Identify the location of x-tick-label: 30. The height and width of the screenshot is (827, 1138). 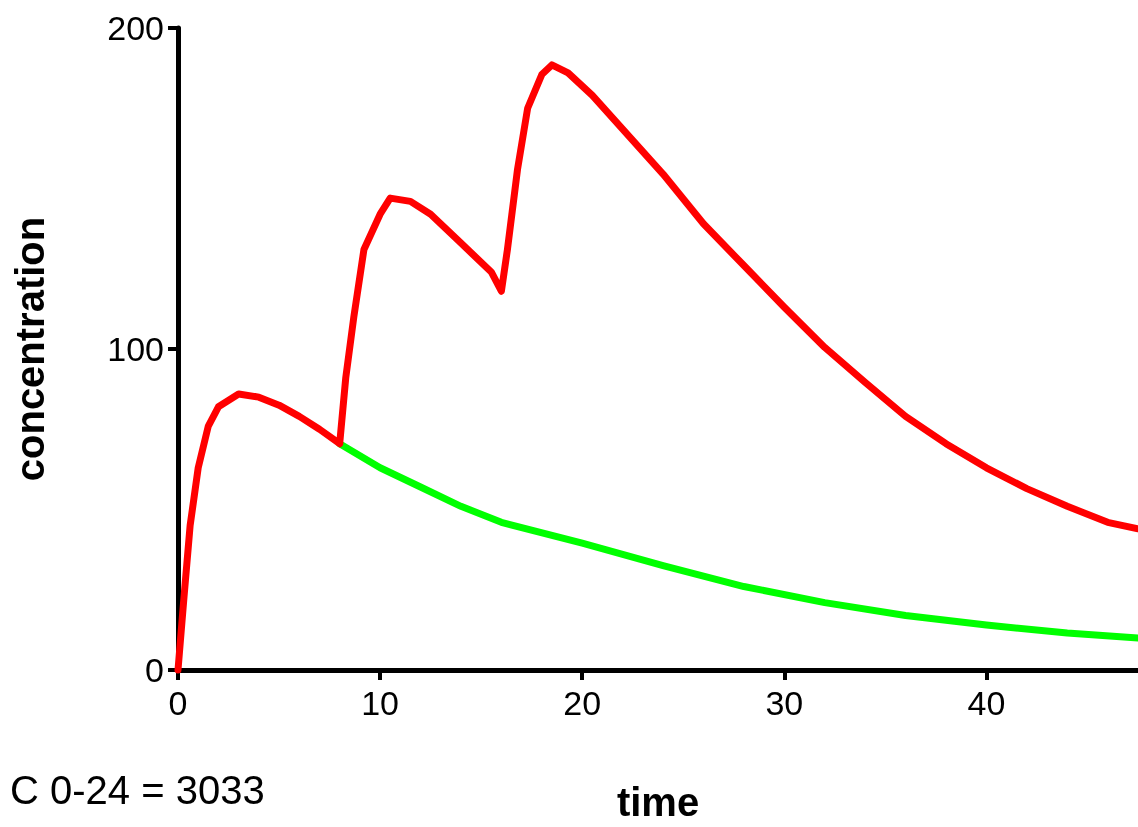
(784, 703).